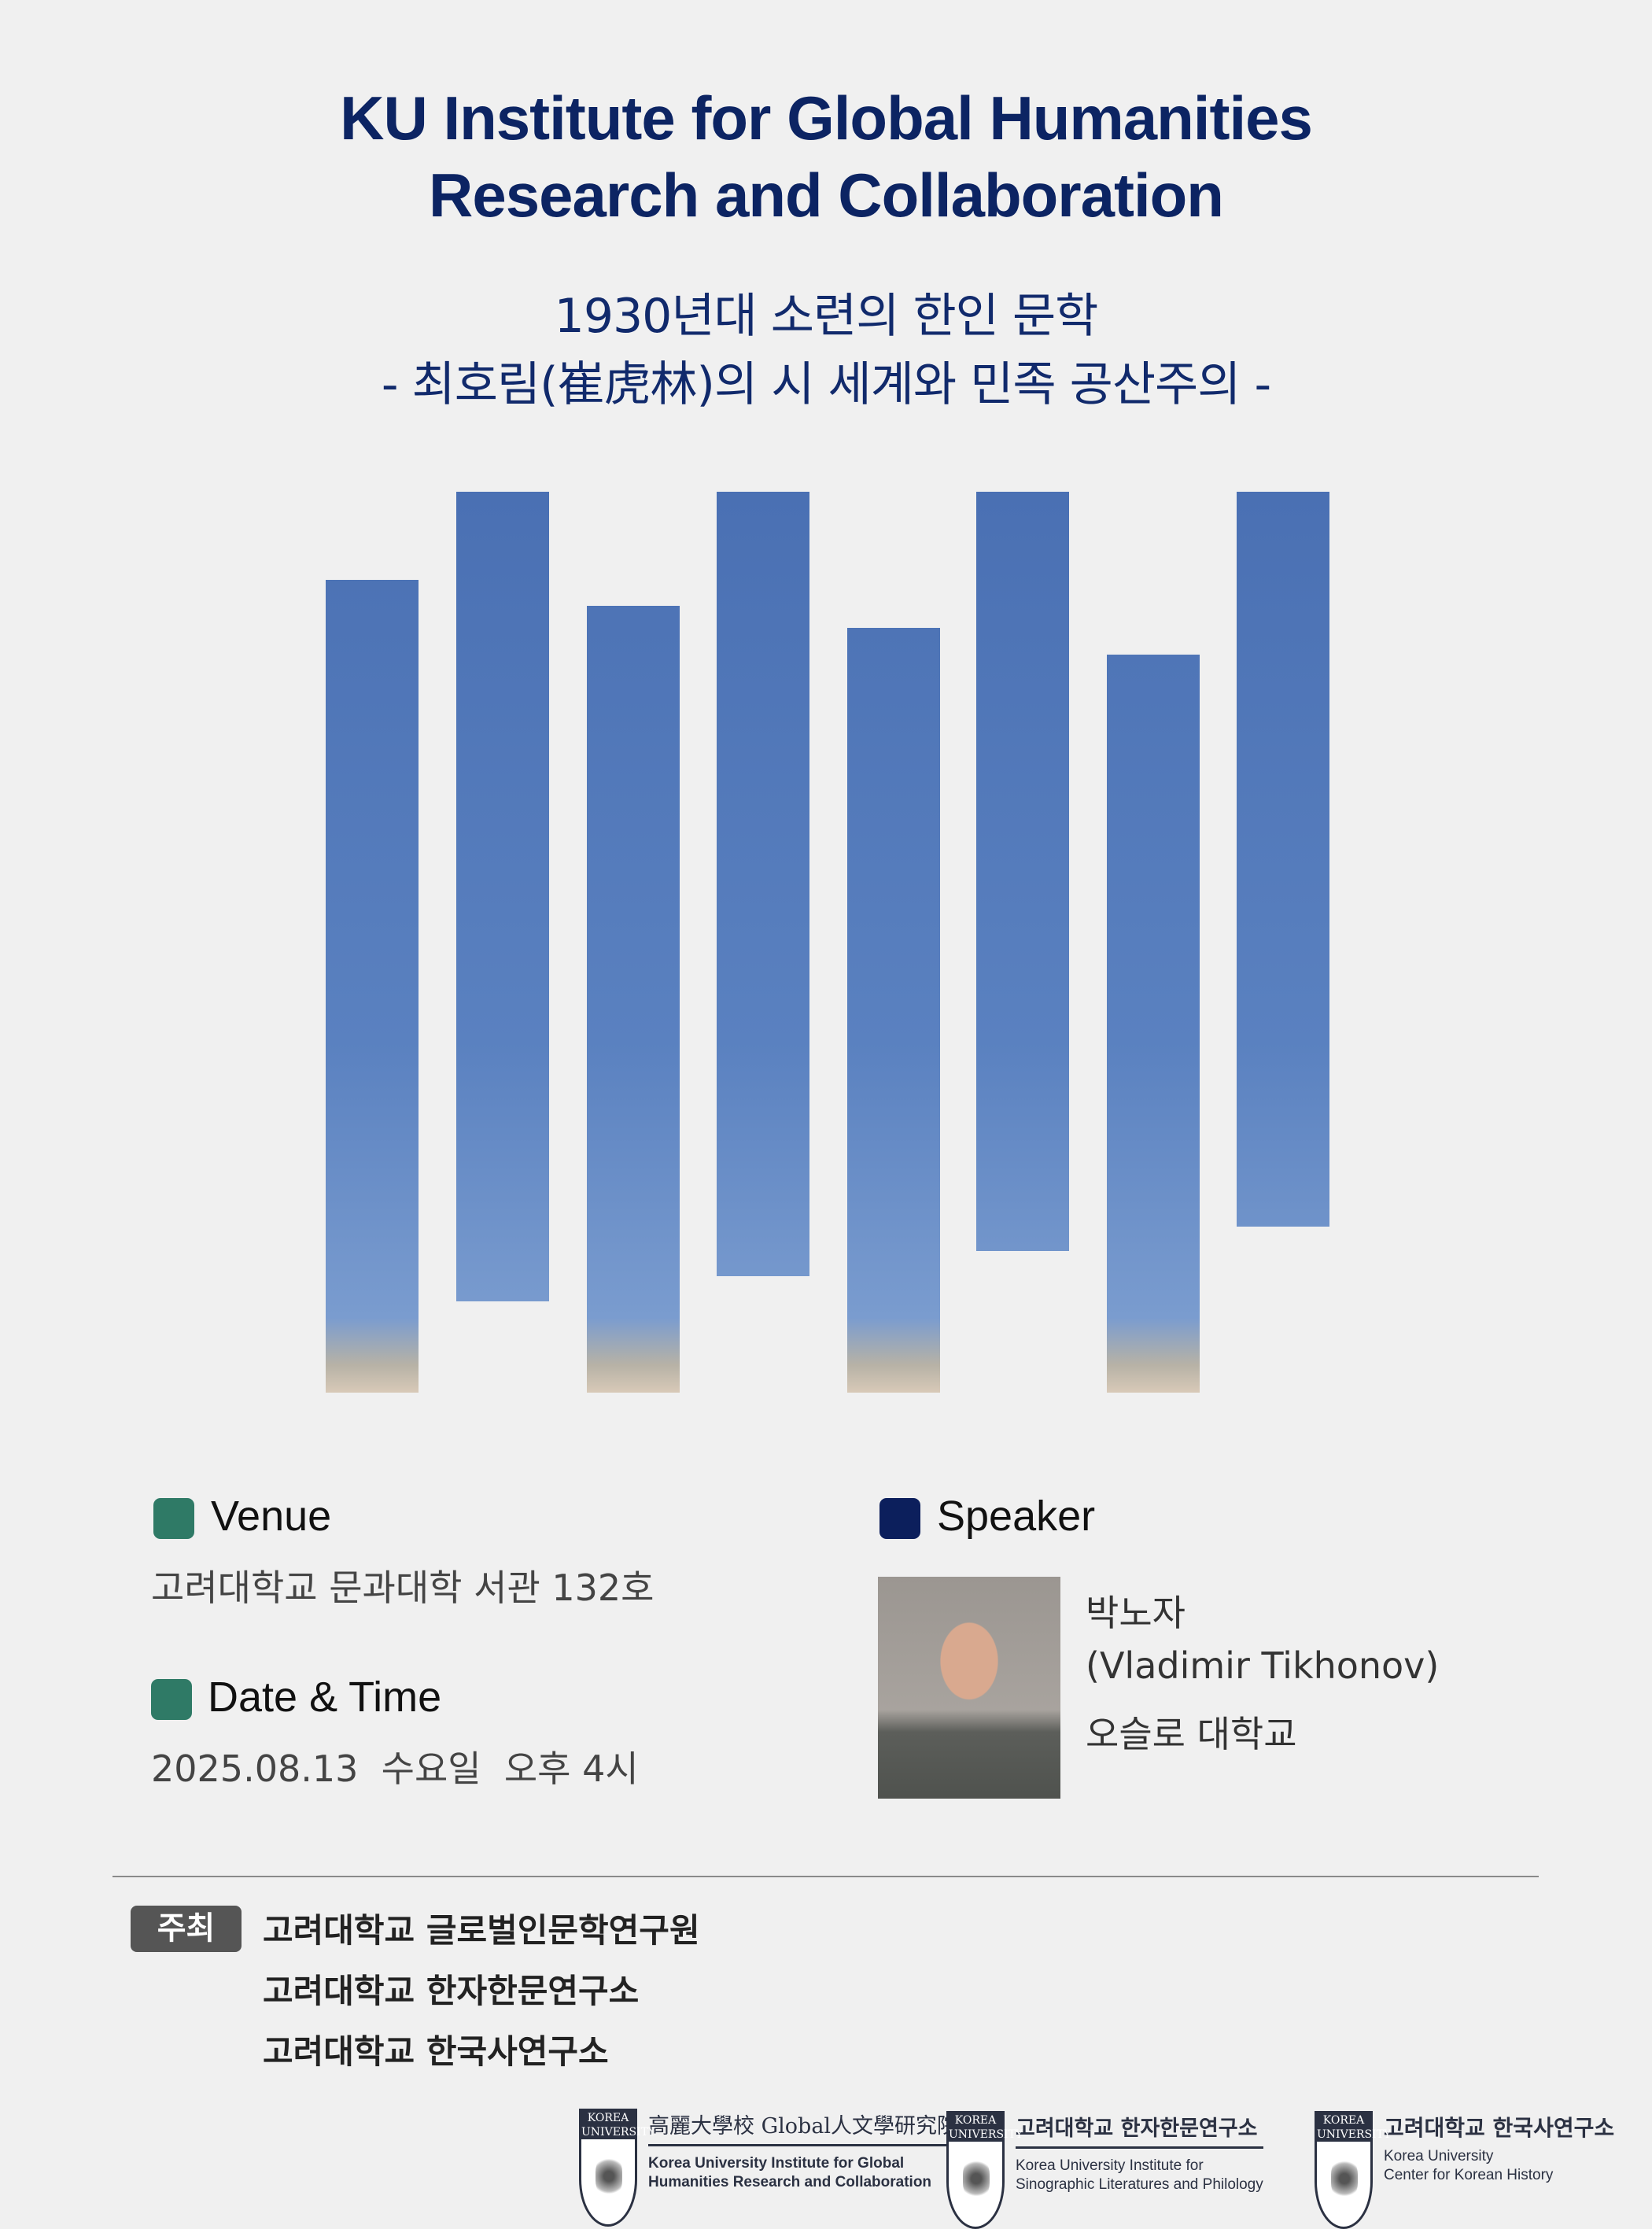  What do you see at coordinates (403, 1588) in the screenshot?
I see `venue-value: 고려대학교 문과대학 서관 132호` at bounding box center [403, 1588].